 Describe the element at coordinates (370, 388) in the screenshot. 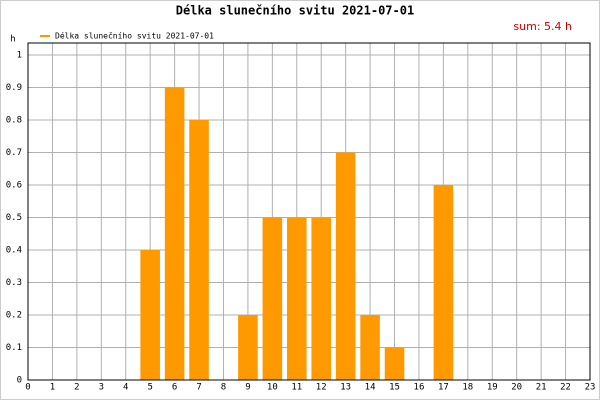

I see `x-tick-label: 14` at that location.